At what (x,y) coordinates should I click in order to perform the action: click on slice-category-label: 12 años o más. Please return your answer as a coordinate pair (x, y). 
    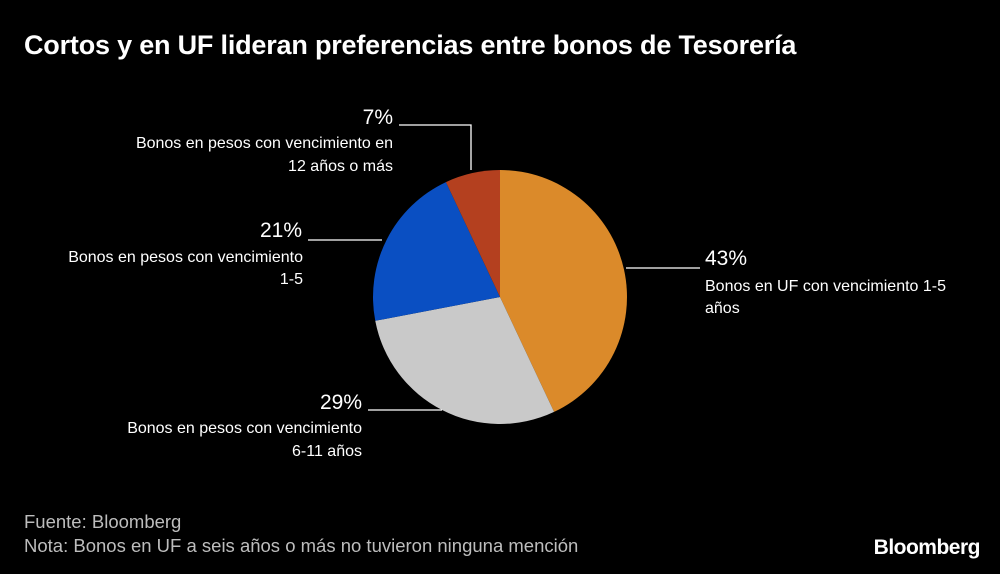
    Looking at the image, I should click on (340, 166).